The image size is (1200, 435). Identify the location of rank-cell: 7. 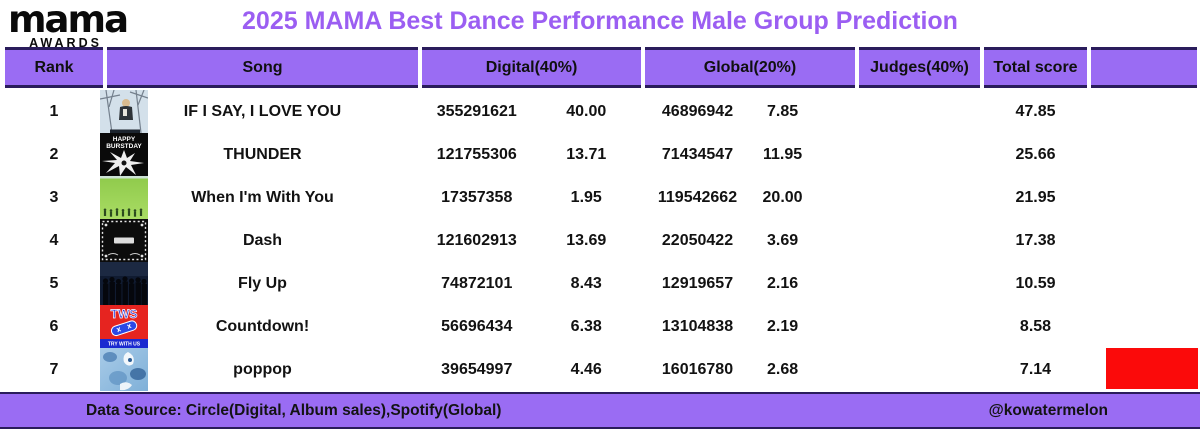
(54, 369).